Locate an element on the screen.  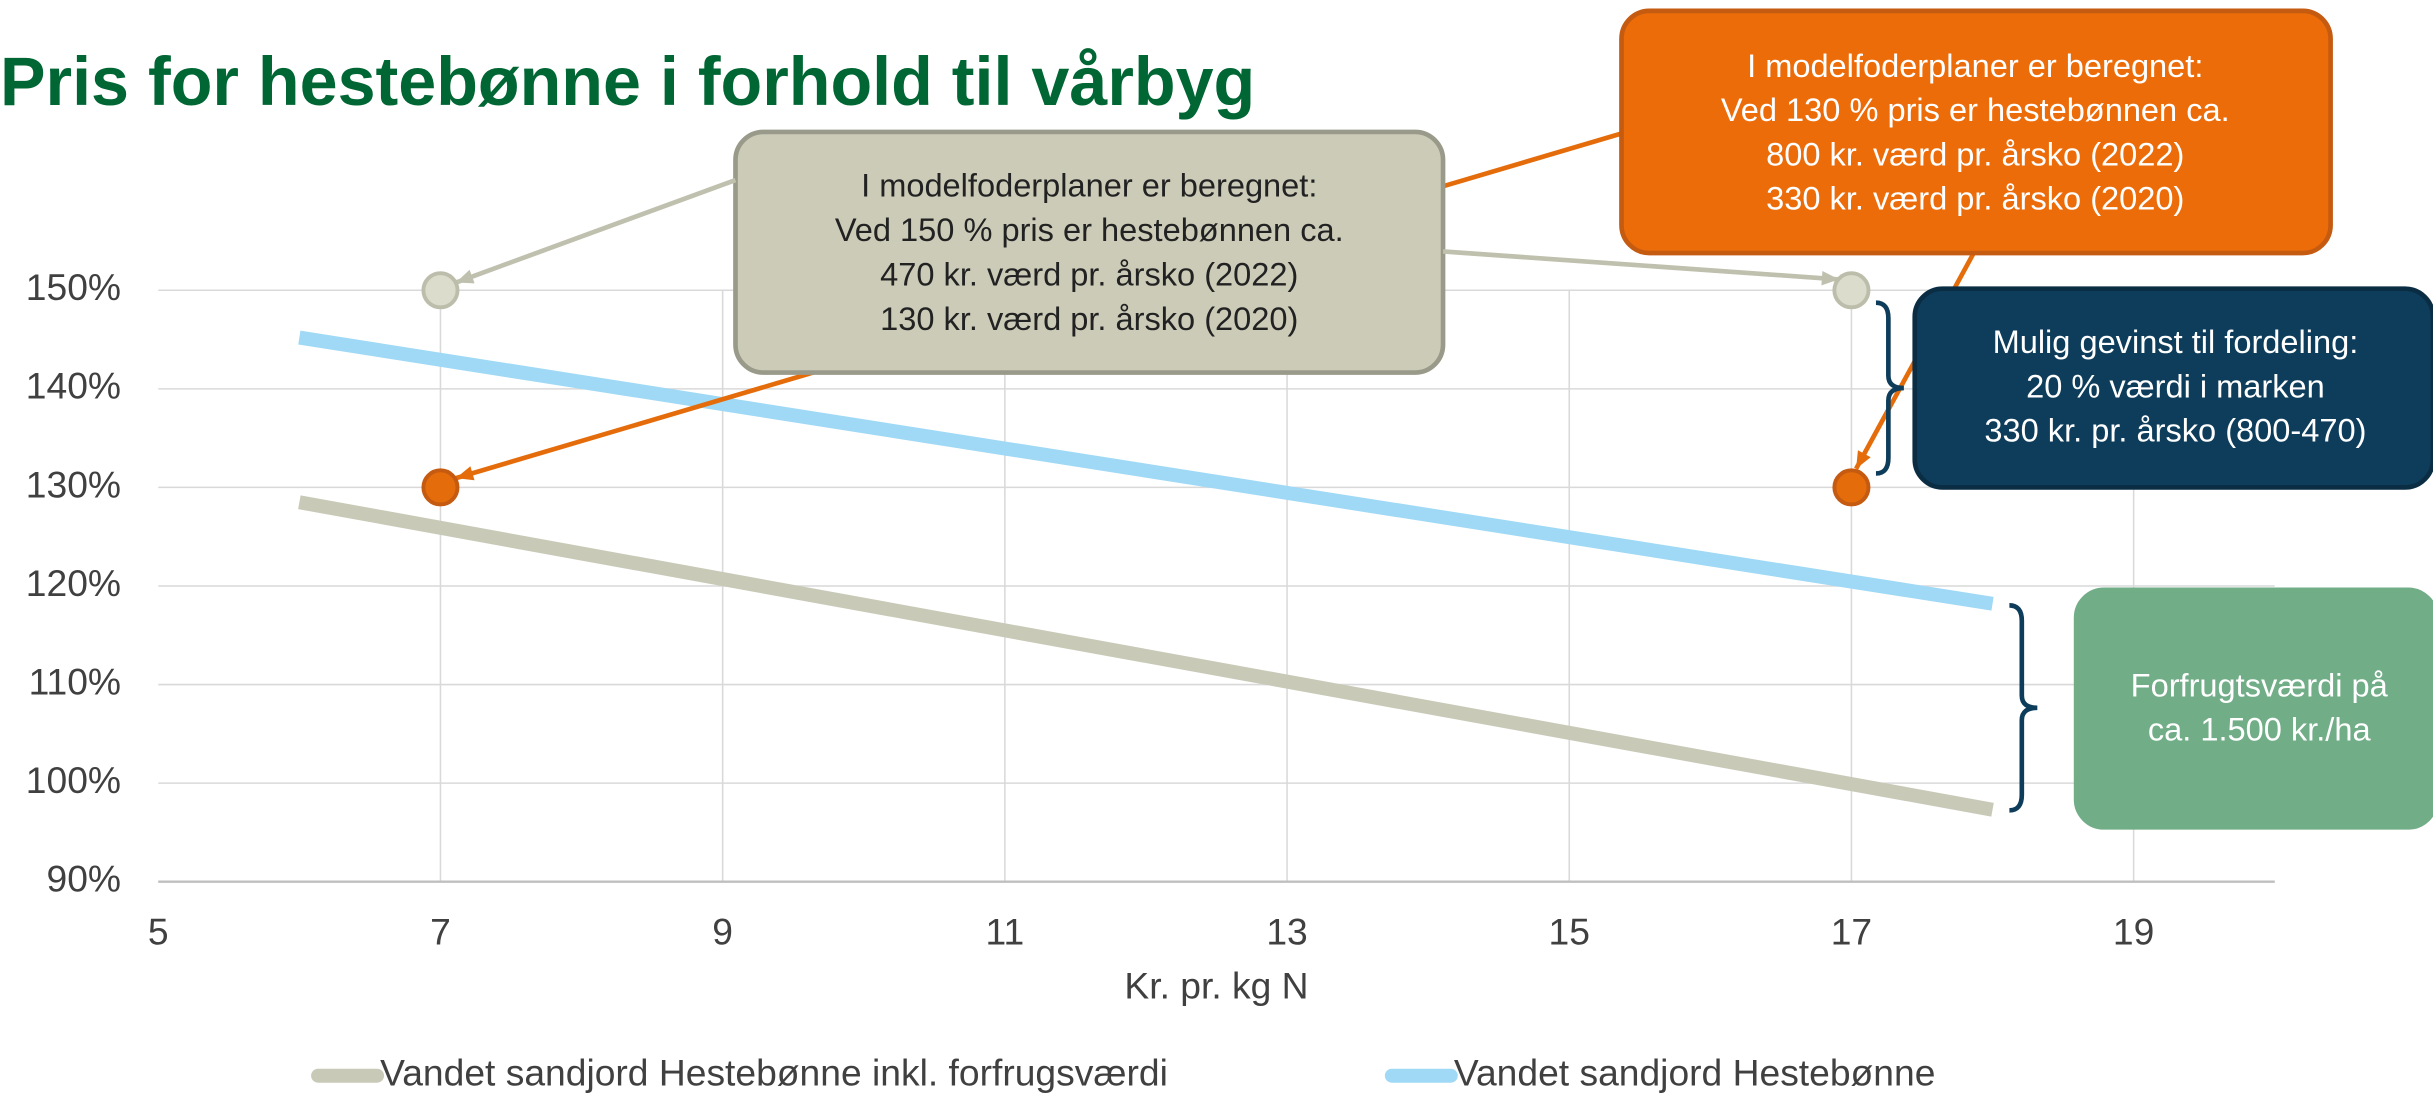
x-tick-label: 17 is located at coordinates (1851, 931).